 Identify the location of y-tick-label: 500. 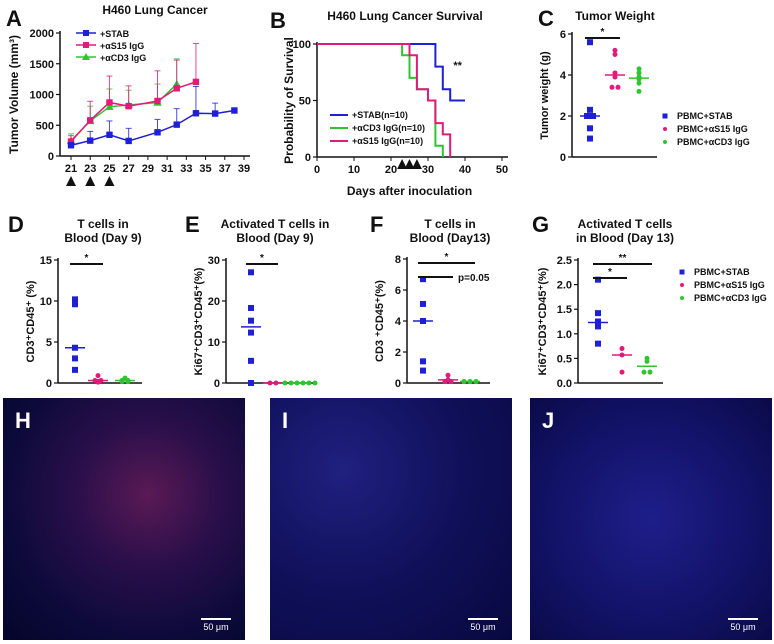
(45, 126).